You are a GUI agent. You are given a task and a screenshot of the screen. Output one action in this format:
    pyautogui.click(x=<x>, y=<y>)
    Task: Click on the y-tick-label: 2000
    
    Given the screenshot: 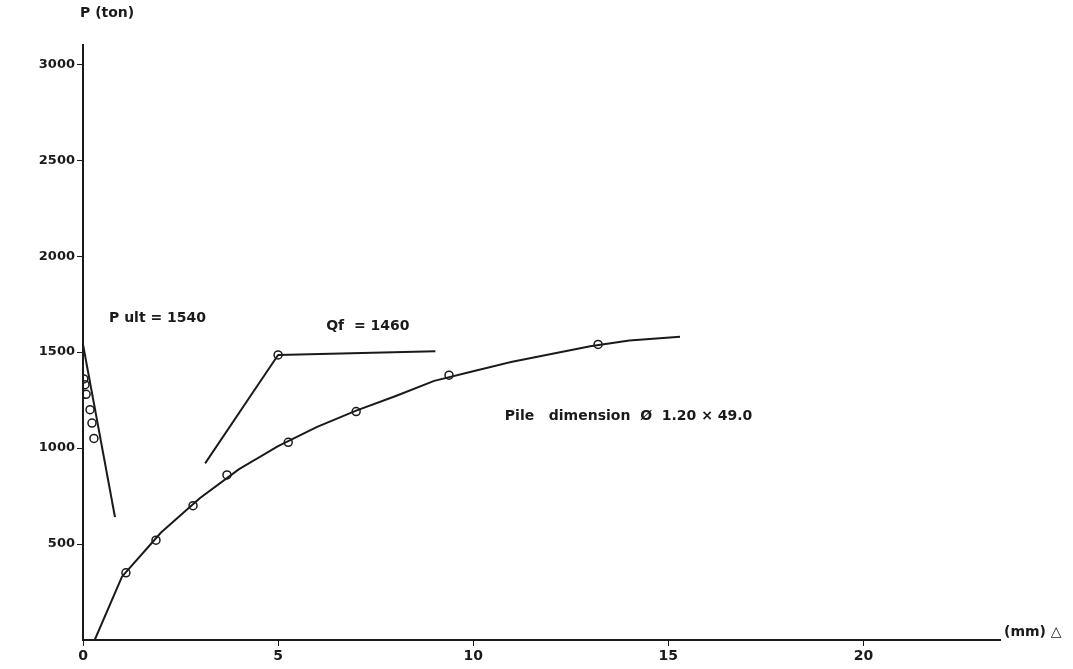 What is the action you would take?
    pyautogui.click(x=56, y=255)
    